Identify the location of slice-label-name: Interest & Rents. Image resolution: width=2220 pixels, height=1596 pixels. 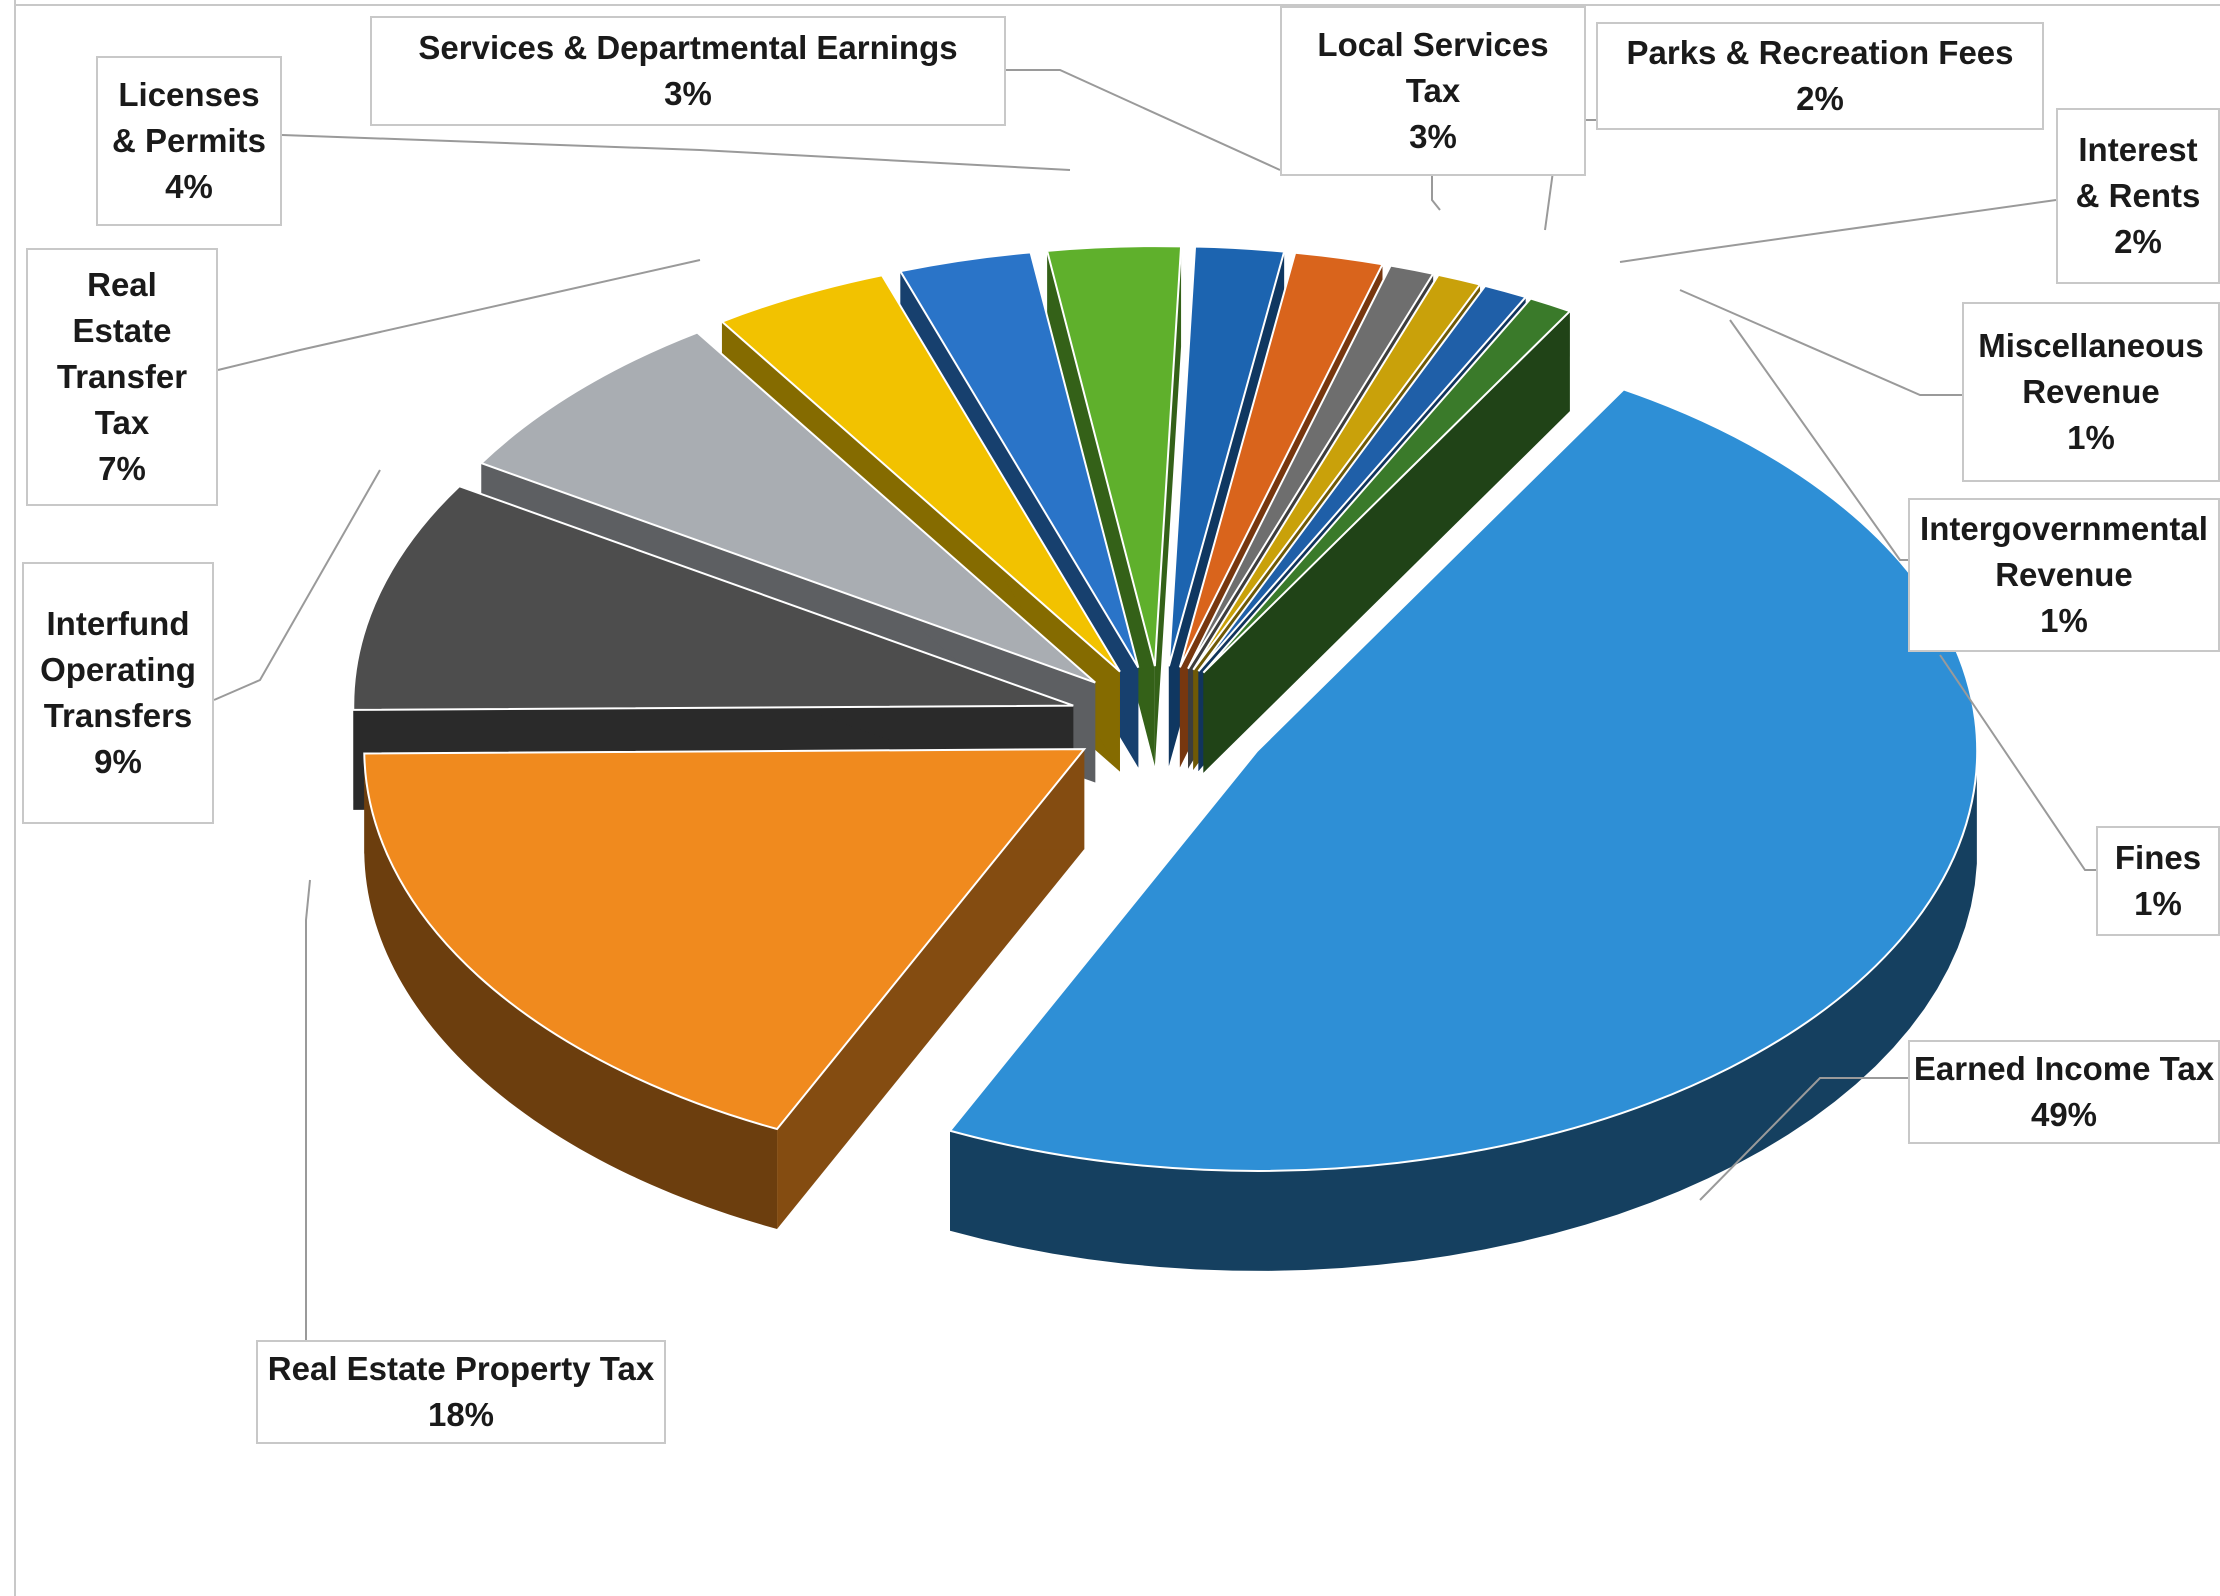
(2138, 172).